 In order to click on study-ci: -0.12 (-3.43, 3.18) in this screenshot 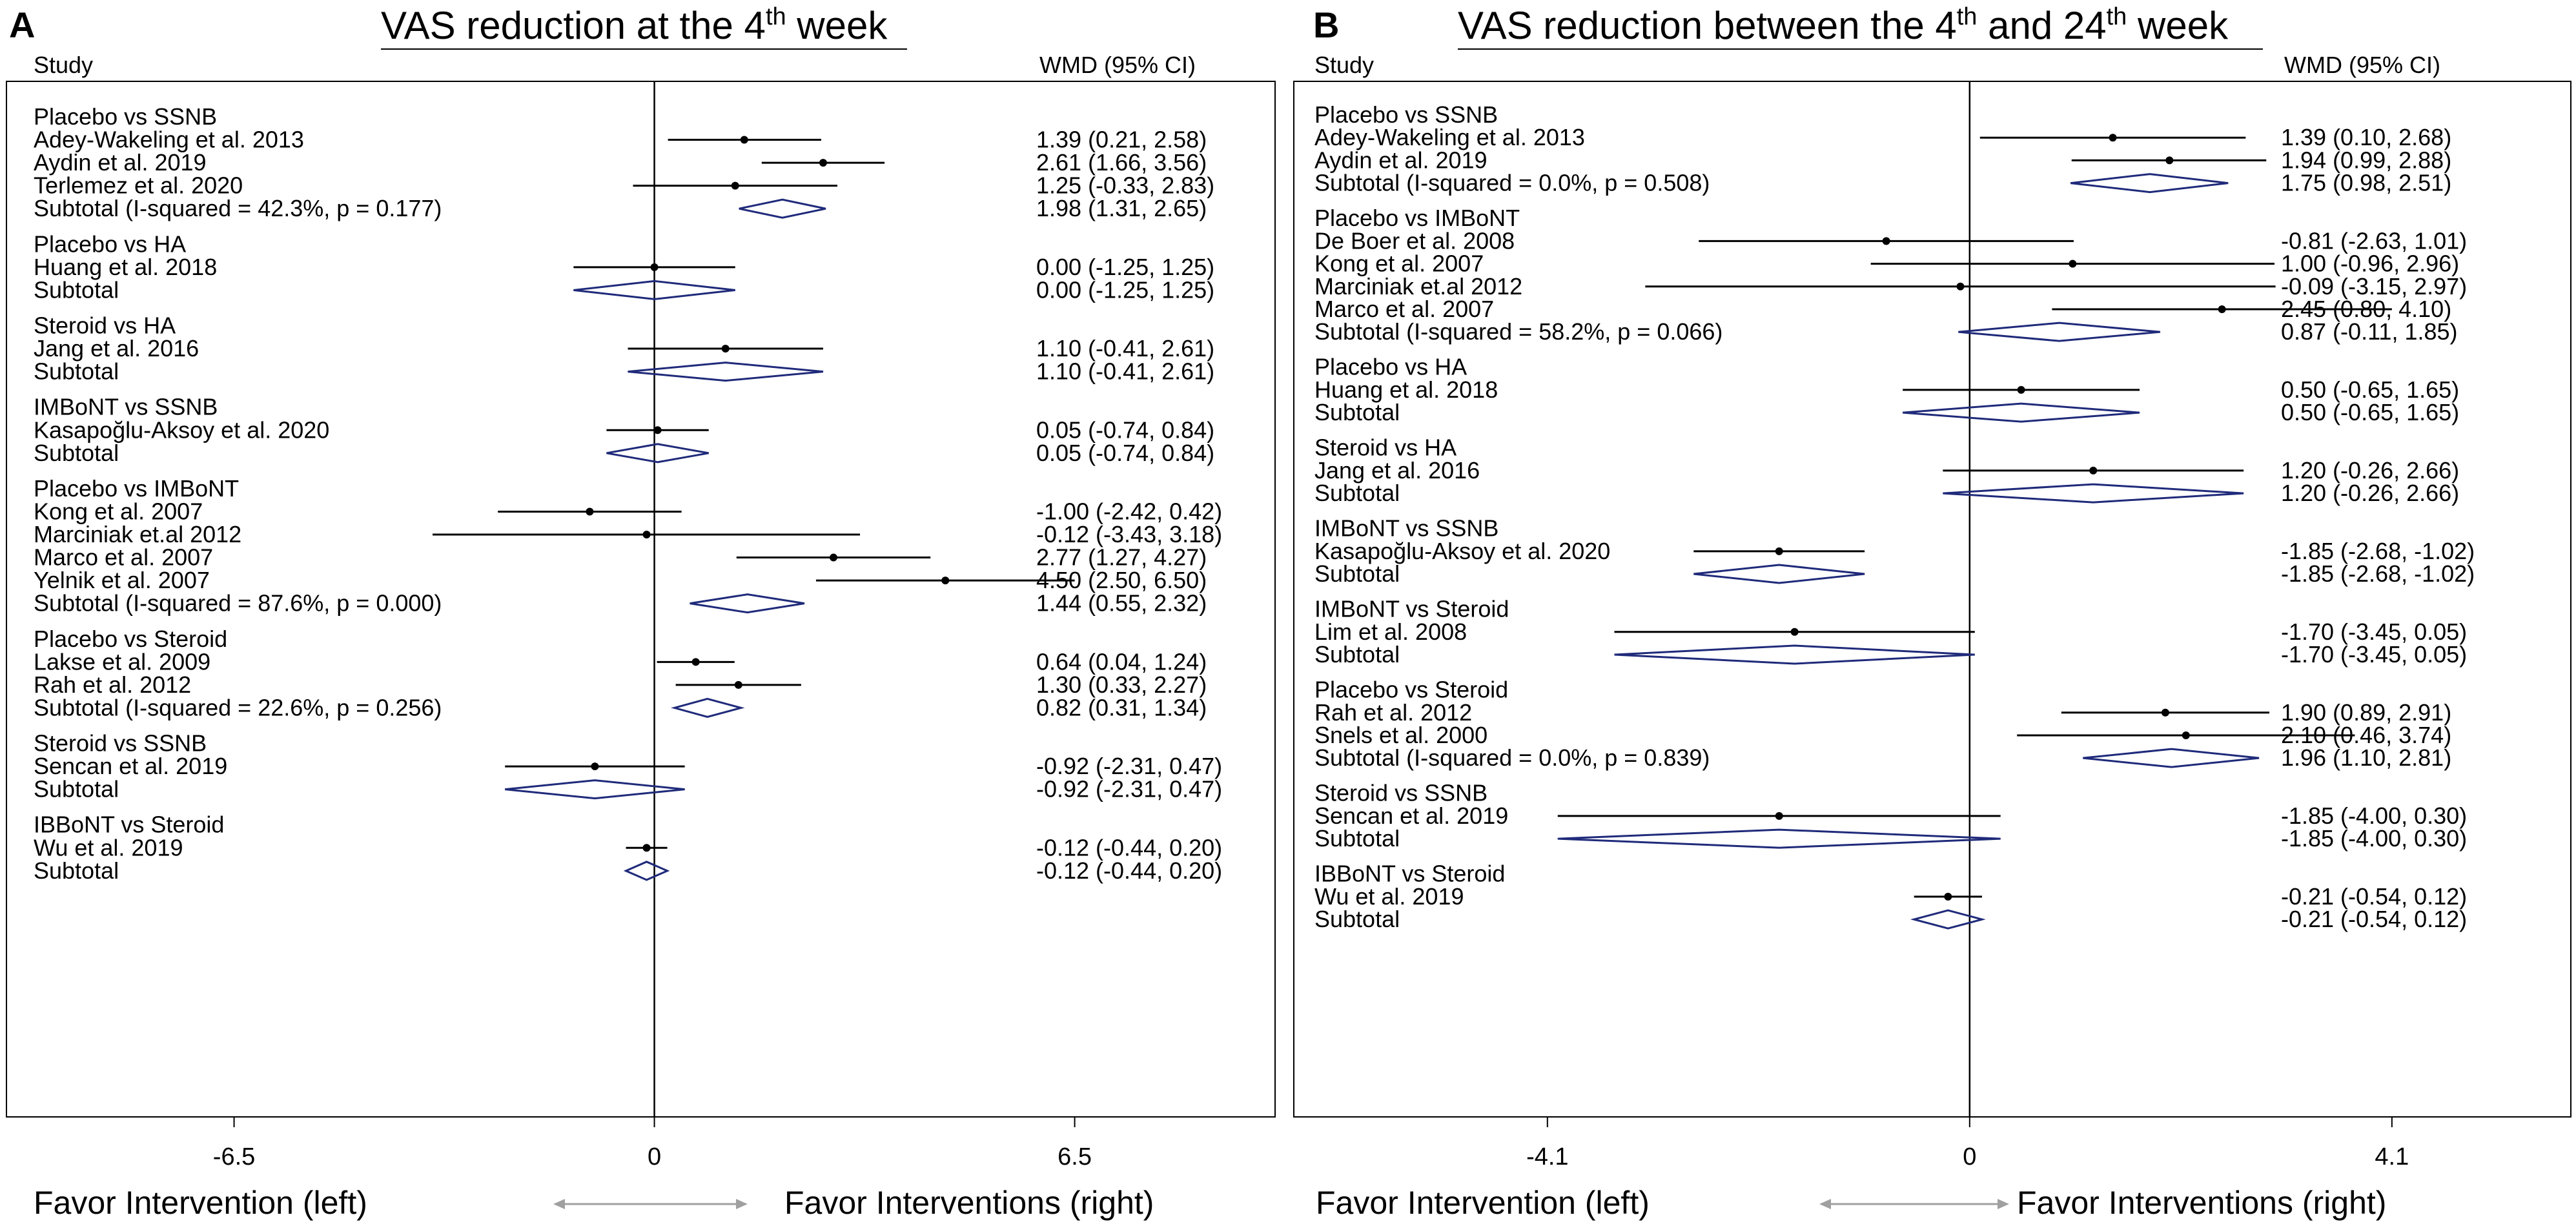, I will do `click(1129, 534)`.